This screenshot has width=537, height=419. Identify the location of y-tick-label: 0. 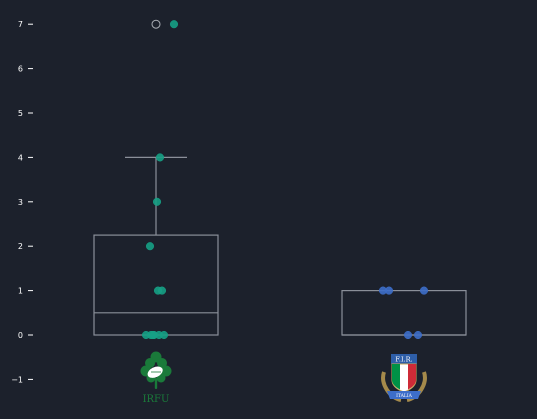
(20, 335).